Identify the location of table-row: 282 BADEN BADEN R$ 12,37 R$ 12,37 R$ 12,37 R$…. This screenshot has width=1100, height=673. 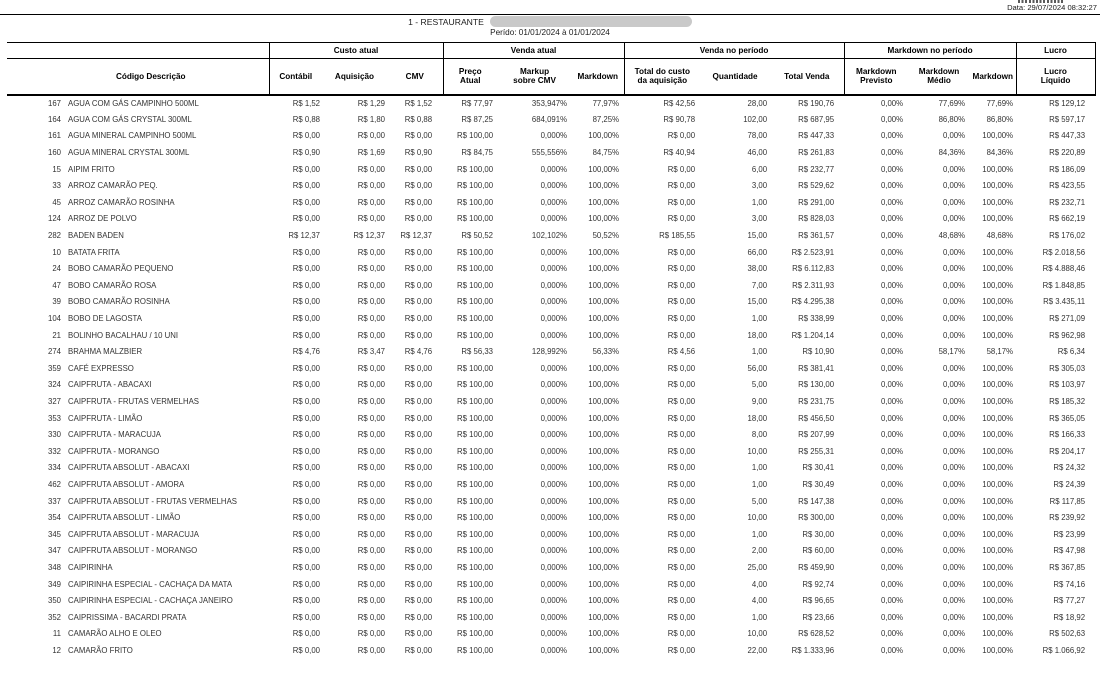
(551, 235).